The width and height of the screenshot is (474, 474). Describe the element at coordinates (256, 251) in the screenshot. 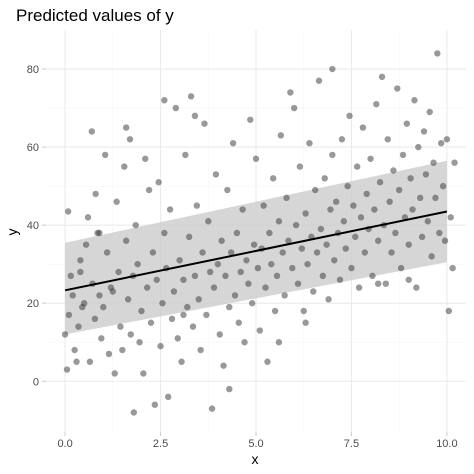

I see `fit-line-group` at that location.